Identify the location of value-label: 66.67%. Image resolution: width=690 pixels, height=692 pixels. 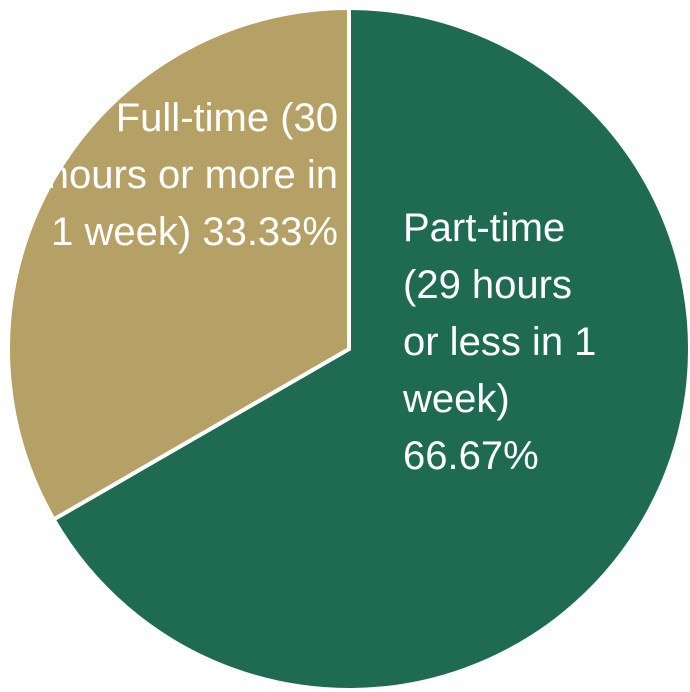
(471, 456).